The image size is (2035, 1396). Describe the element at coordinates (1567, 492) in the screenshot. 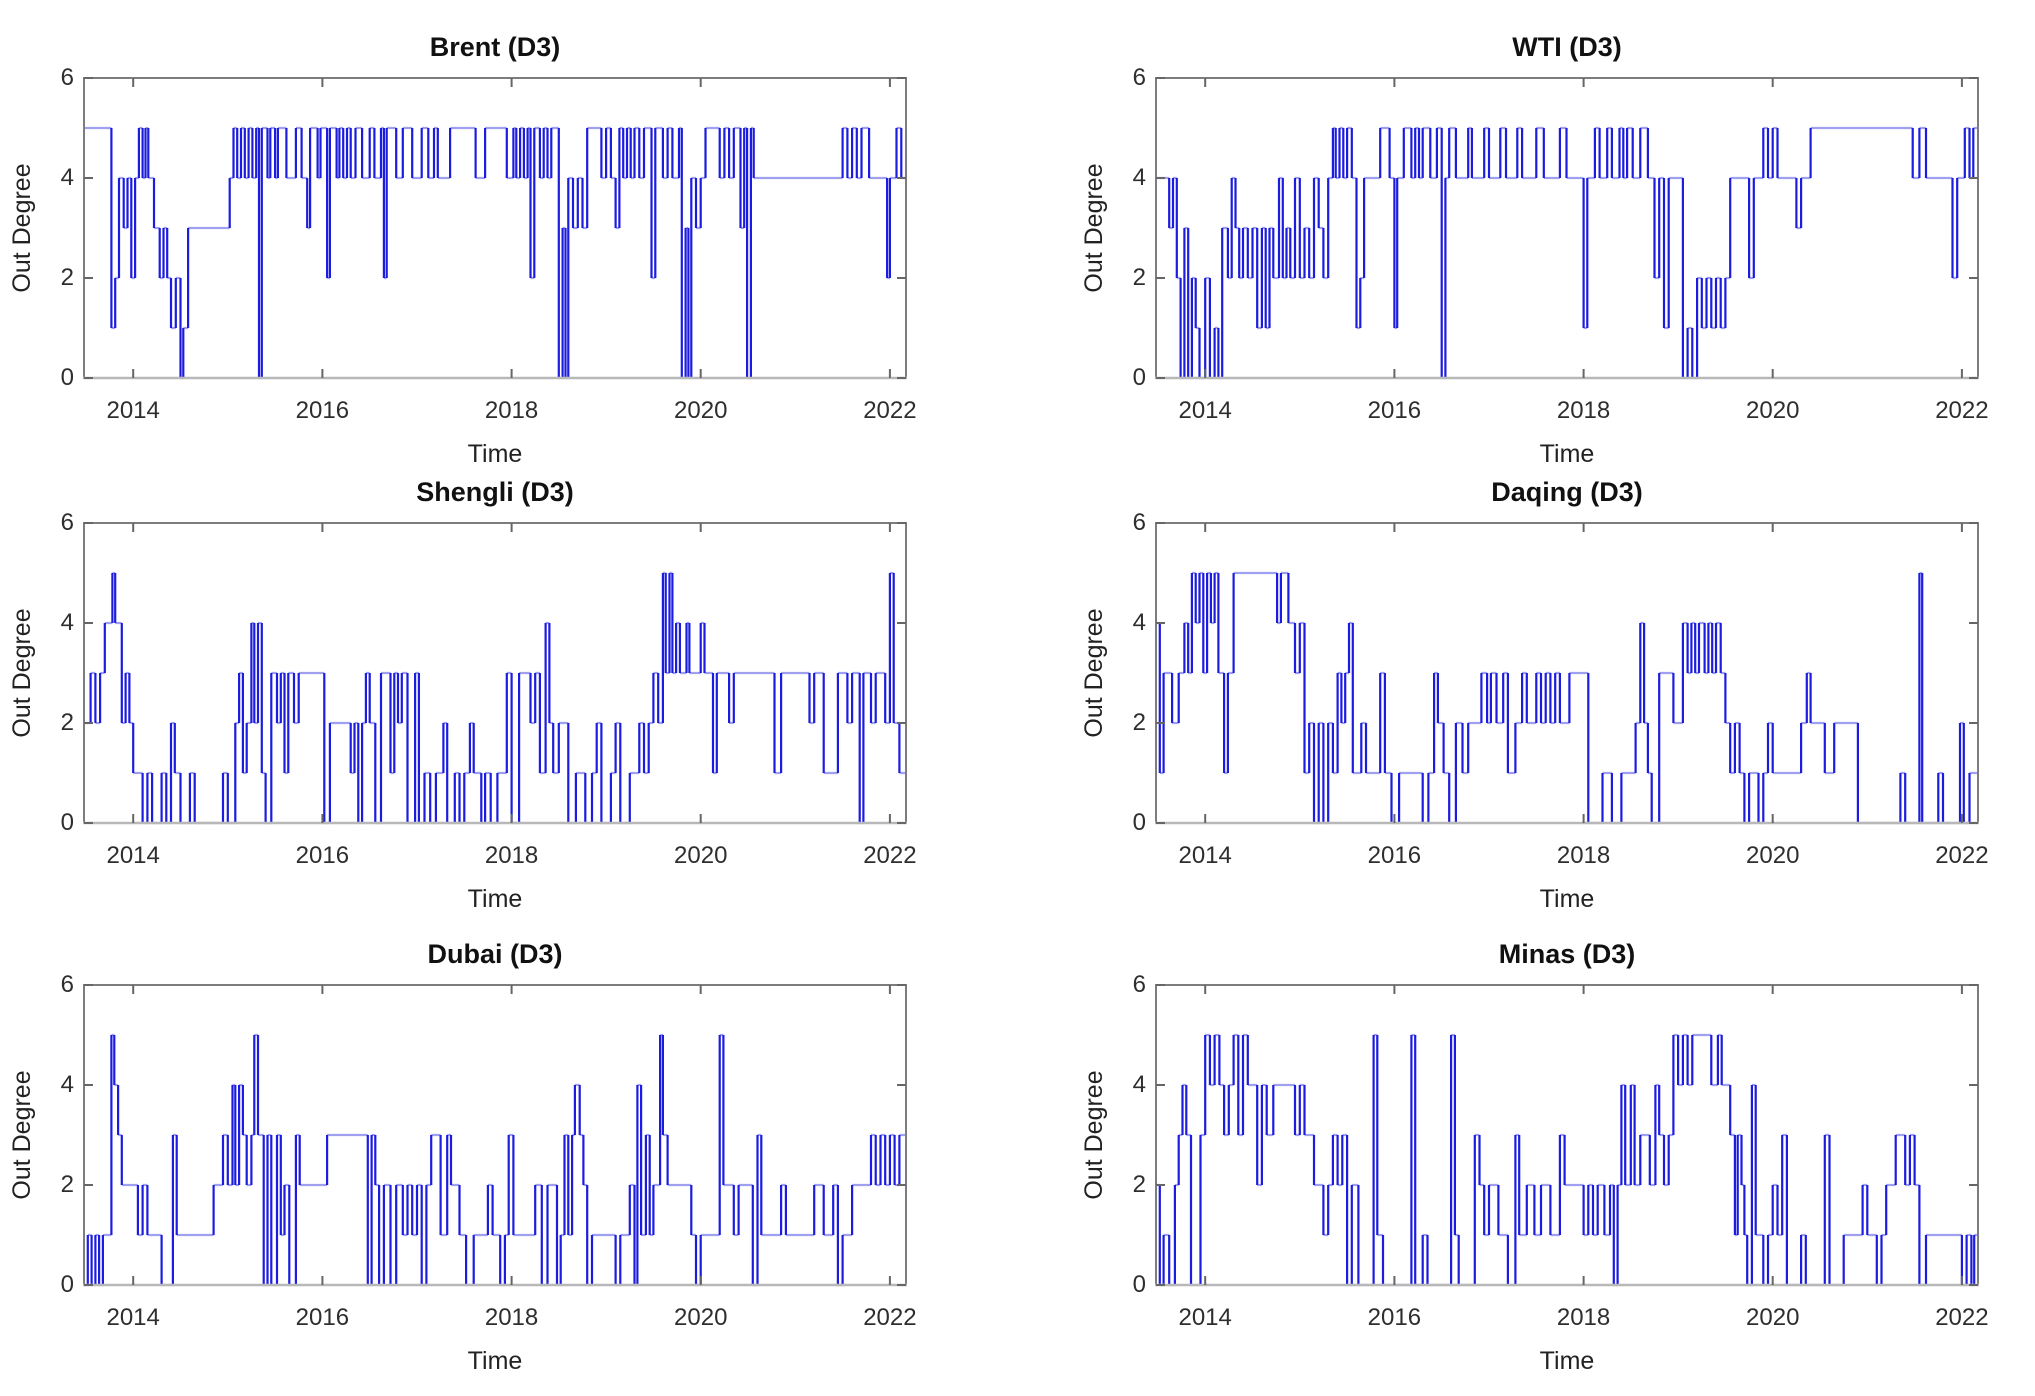

I see `chart-title: Daqing (D3)` at that location.